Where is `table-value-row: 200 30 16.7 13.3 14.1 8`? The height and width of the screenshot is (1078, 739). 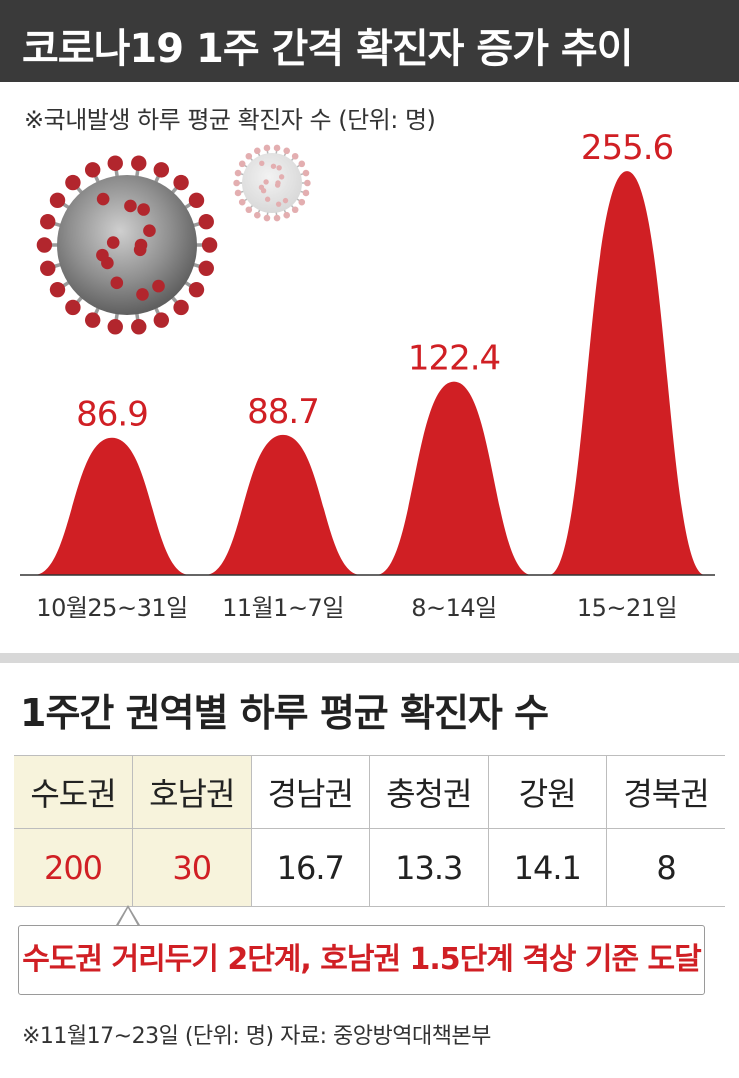 table-value-row: 200 30 16.7 13.3 14.1 8 is located at coordinates (369, 867).